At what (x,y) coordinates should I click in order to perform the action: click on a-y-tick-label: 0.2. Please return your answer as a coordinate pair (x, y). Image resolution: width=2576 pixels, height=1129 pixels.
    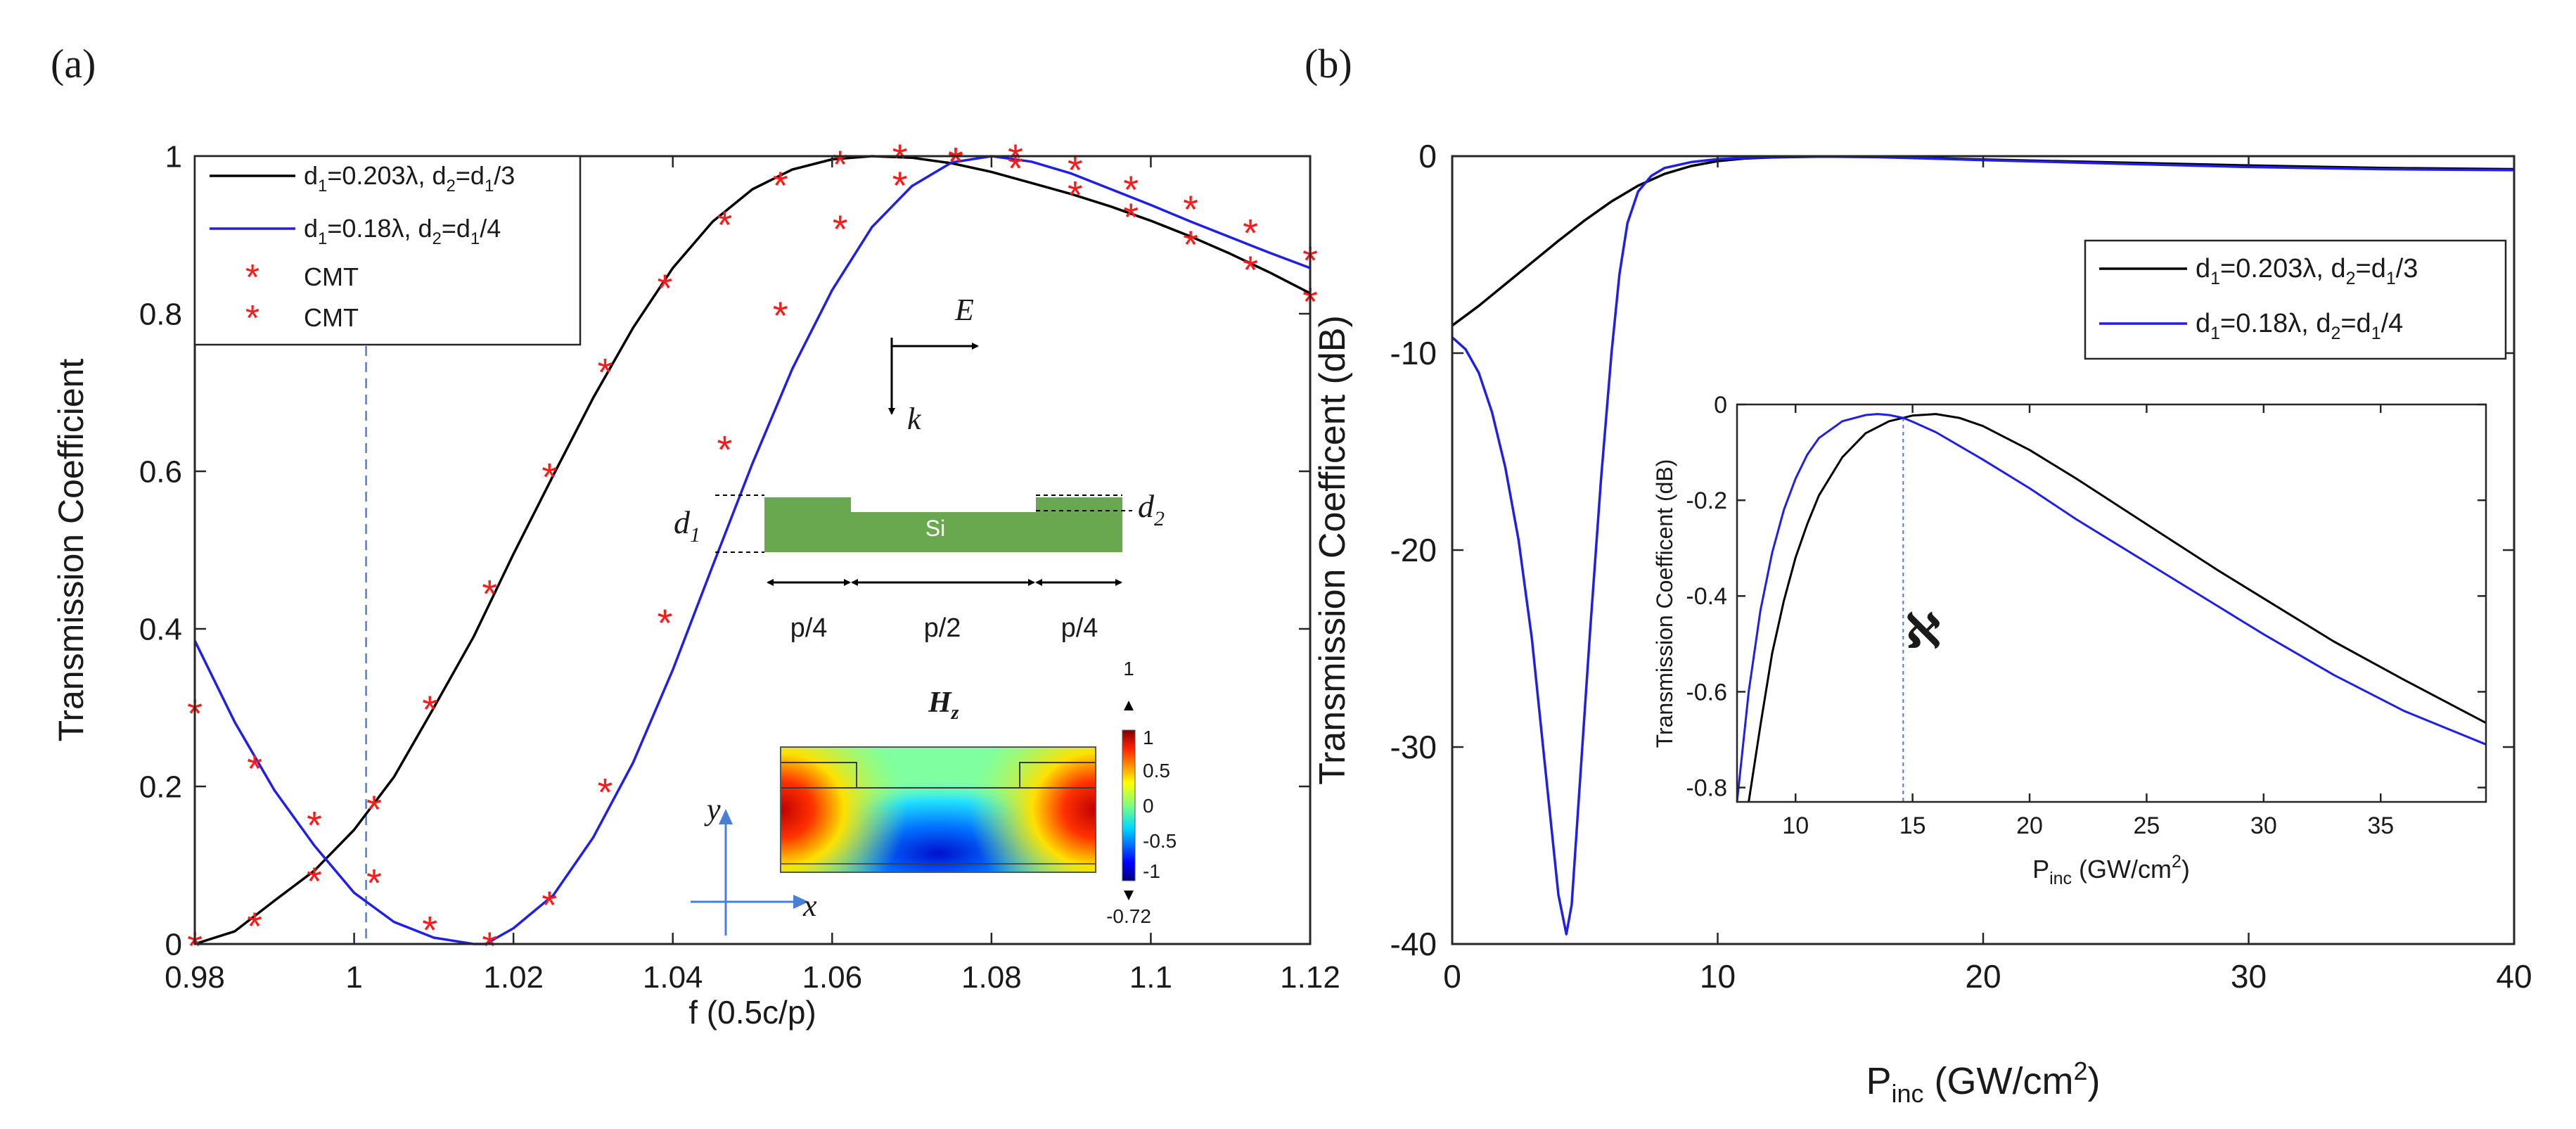
    Looking at the image, I should click on (160, 787).